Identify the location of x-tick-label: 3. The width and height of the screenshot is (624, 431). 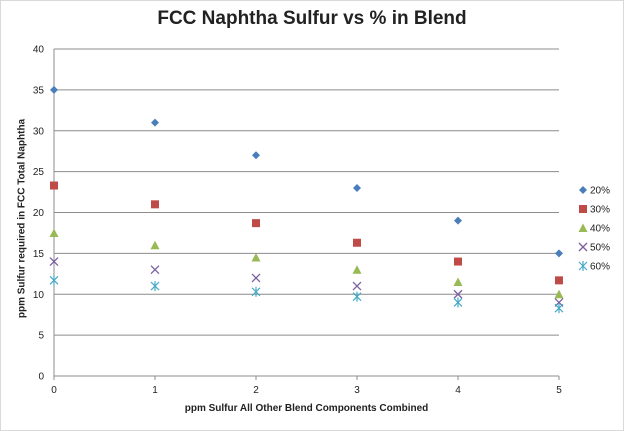
(357, 390).